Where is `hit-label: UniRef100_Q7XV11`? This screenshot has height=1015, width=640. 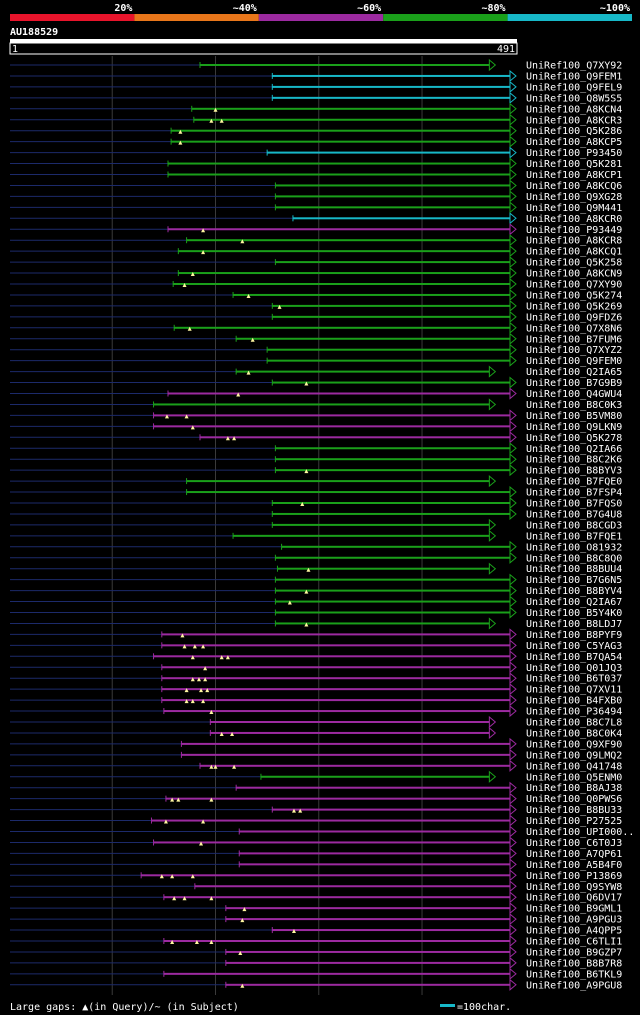
hit-label: UniRef100_Q7XV11 is located at coordinates (574, 690).